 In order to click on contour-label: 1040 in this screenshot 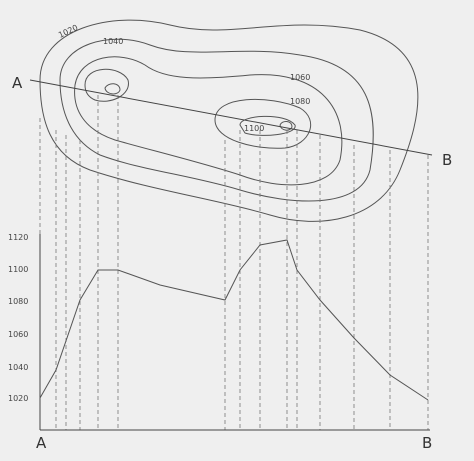, I will do `click(113, 41)`.